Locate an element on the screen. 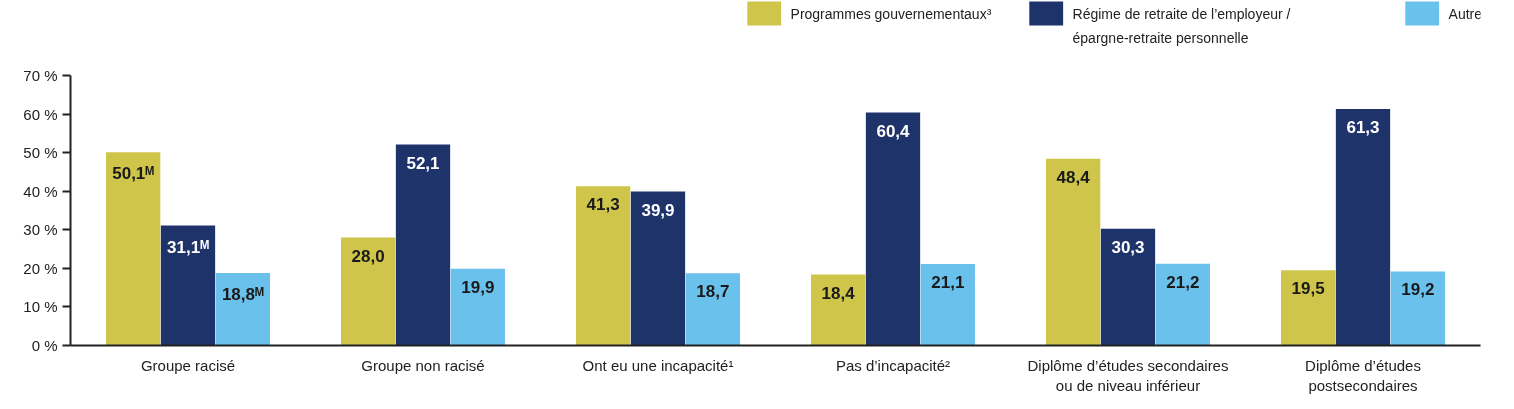 The image size is (1514, 409). legend-label: Programmes gouvernementaux³ is located at coordinates (891, 13).